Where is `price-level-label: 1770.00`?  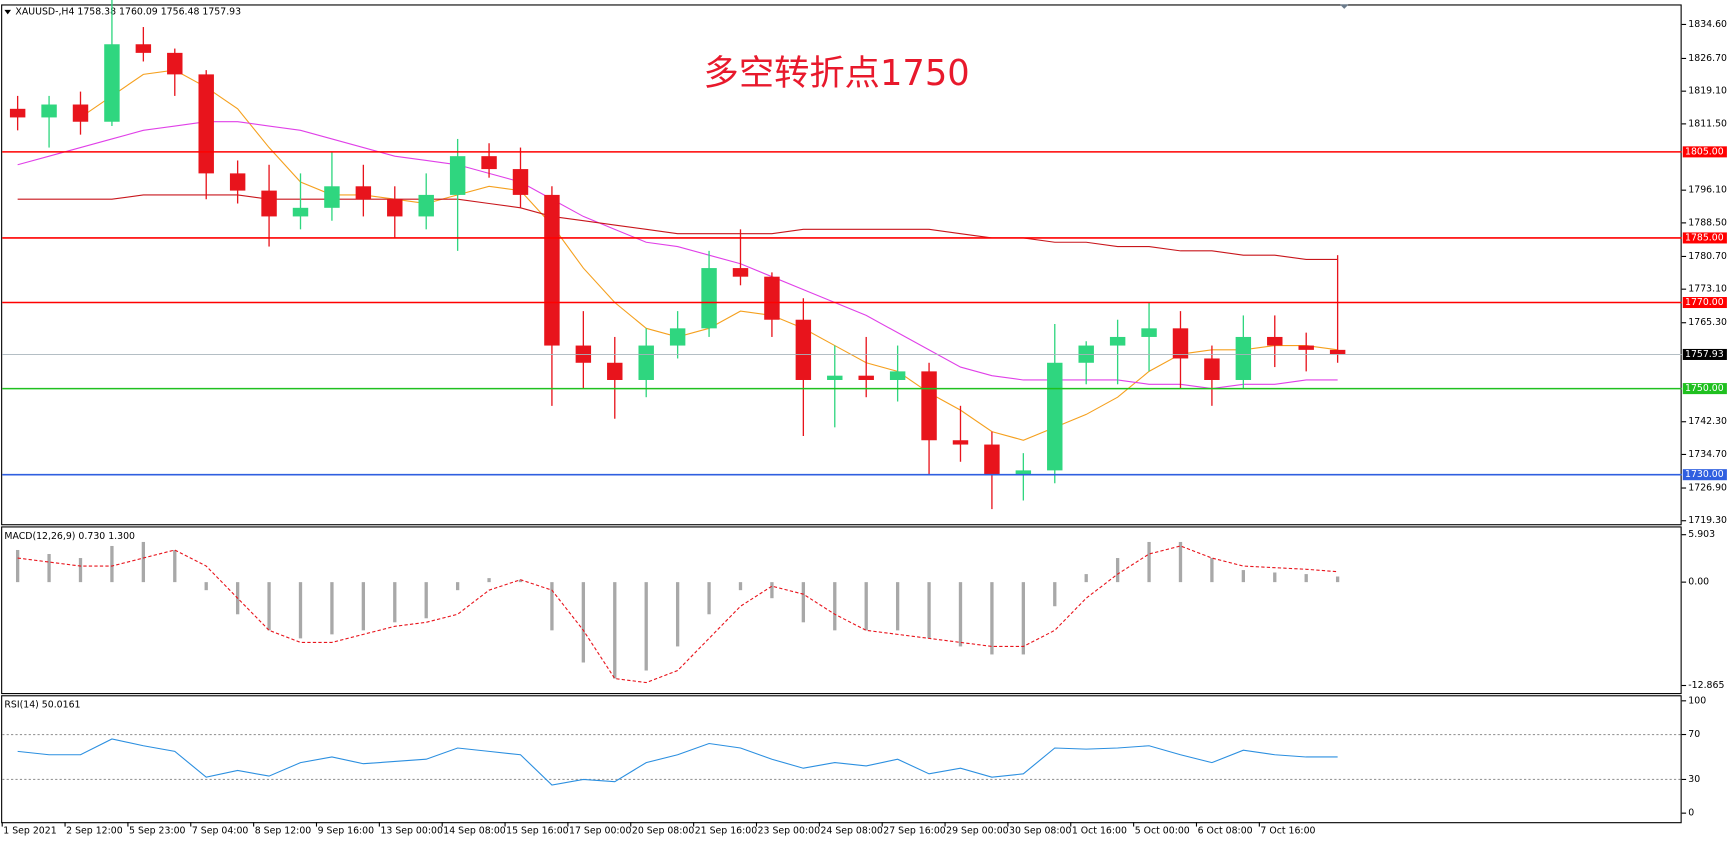
price-level-label: 1770.00 is located at coordinates (1704, 302).